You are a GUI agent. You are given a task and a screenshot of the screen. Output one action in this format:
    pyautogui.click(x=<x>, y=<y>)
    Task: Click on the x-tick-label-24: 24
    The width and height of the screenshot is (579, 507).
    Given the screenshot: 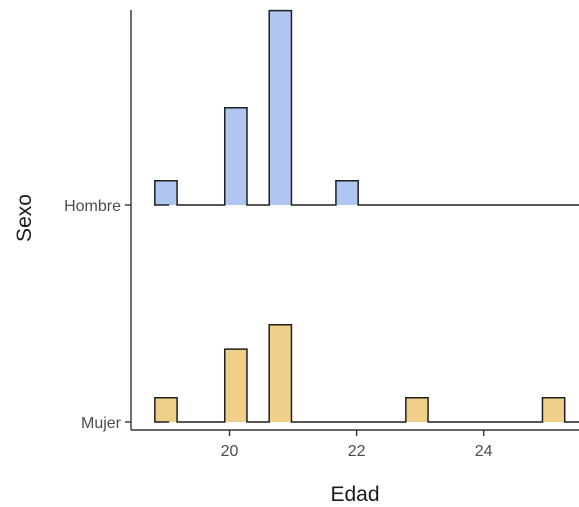 What is the action you would take?
    pyautogui.click(x=484, y=451)
    